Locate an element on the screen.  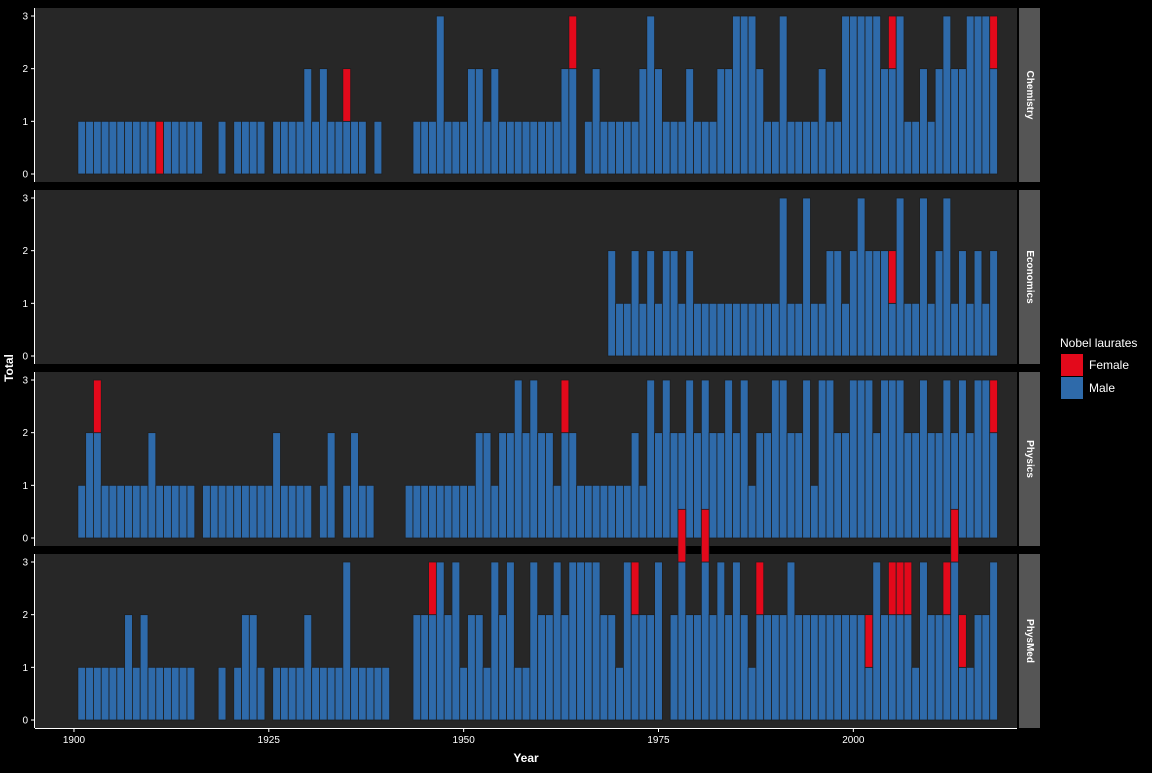
bar-female-2012 is located at coordinates (947, 588).